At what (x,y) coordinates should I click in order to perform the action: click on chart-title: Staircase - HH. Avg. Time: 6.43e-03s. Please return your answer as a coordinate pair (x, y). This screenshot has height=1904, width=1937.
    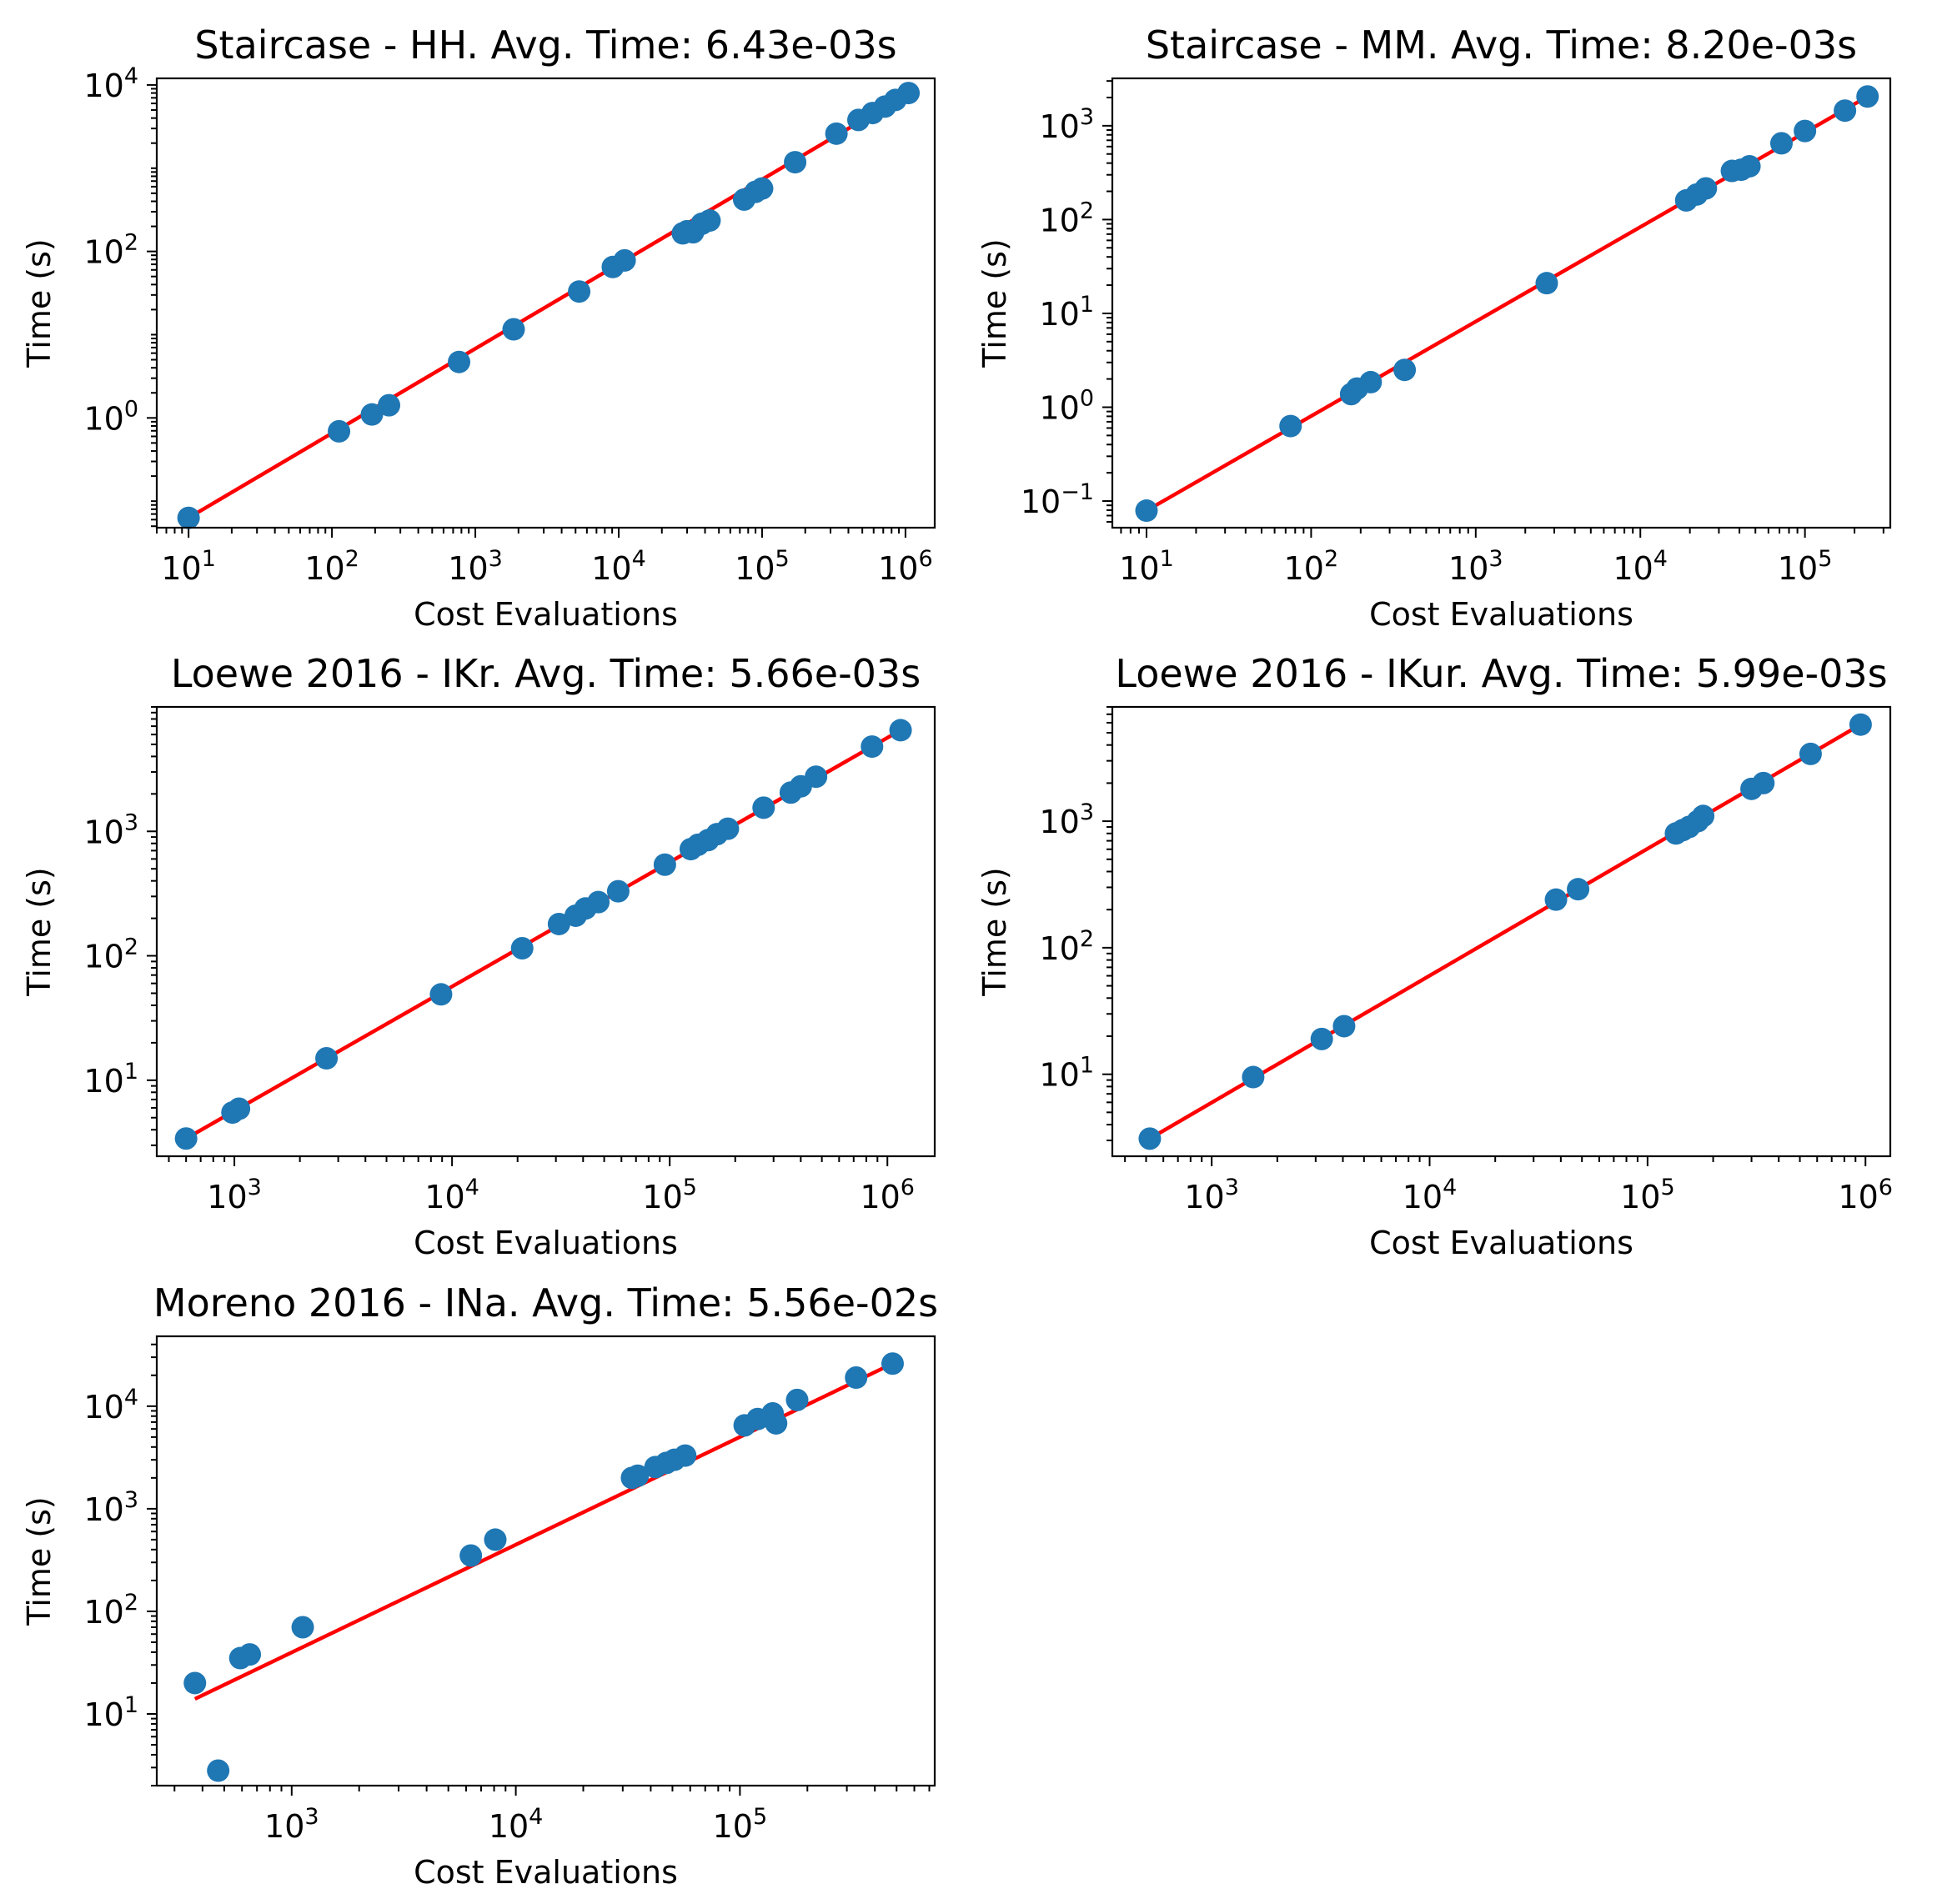
    Looking at the image, I should click on (545, 45).